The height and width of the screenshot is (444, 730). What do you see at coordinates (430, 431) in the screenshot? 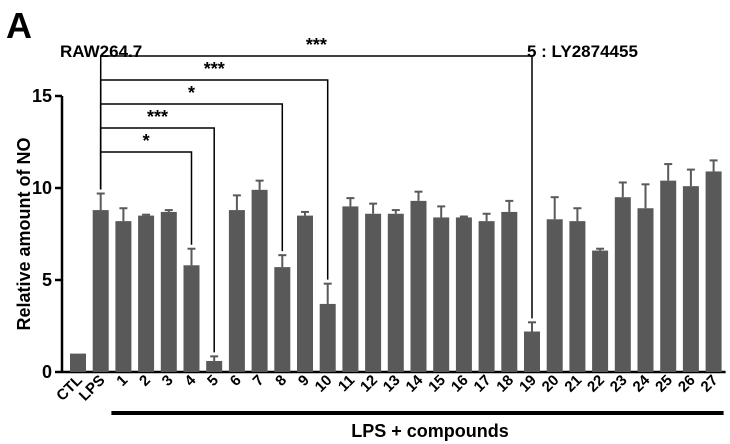
I see `x-group-label: LPS + compounds` at bounding box center [430, 431].